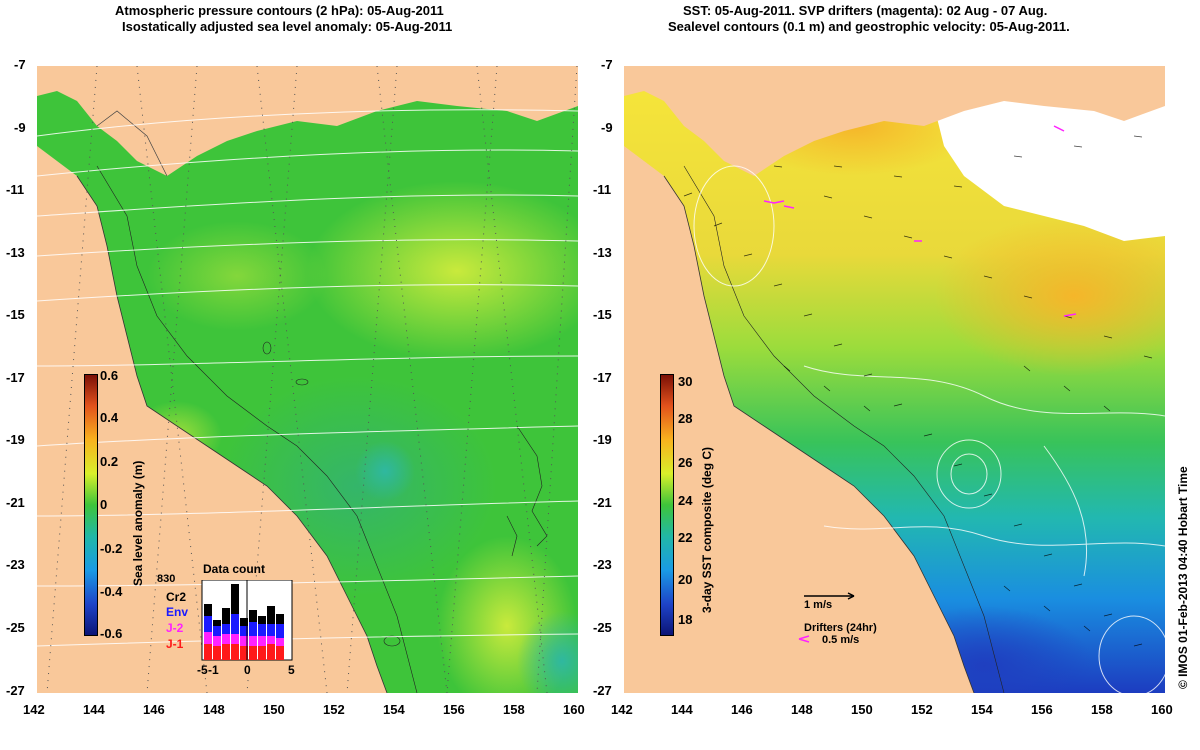 The width and height of the screenshot is (1200, 750). Describe the element at coordinates (104, 504) in the screenshot. I see `left-cbar-tick-0: 0` at that location.